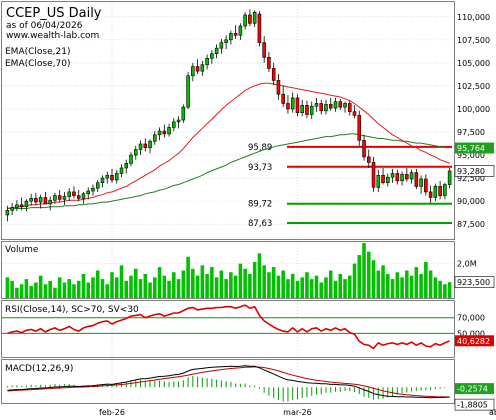  I want to click on resistance-level-label: 93,73, so click(260, 168).